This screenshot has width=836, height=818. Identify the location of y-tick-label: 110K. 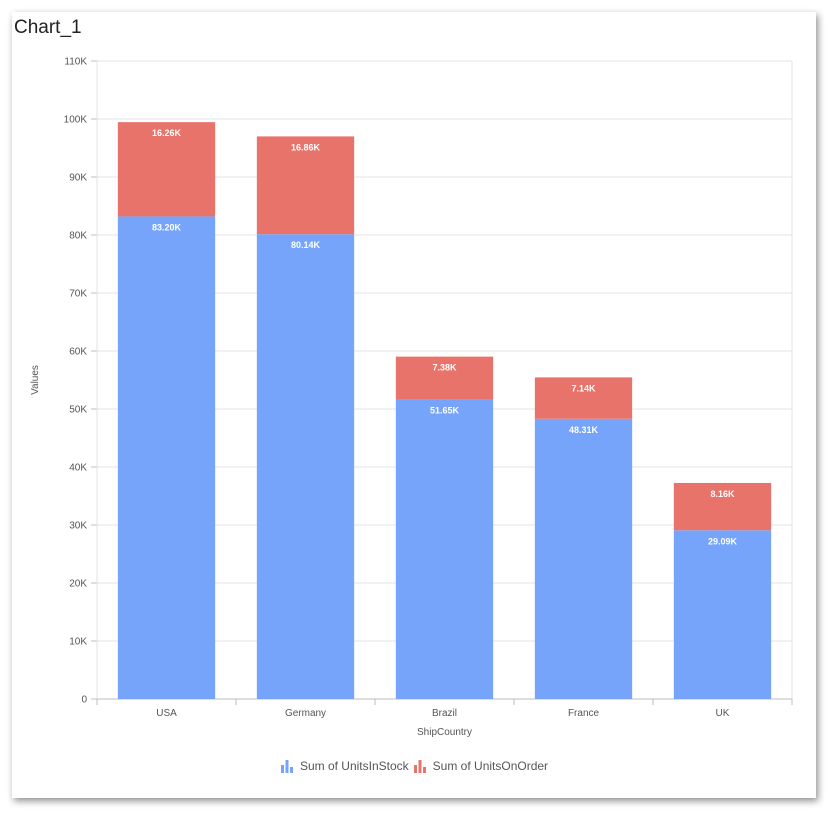
(75, 62).